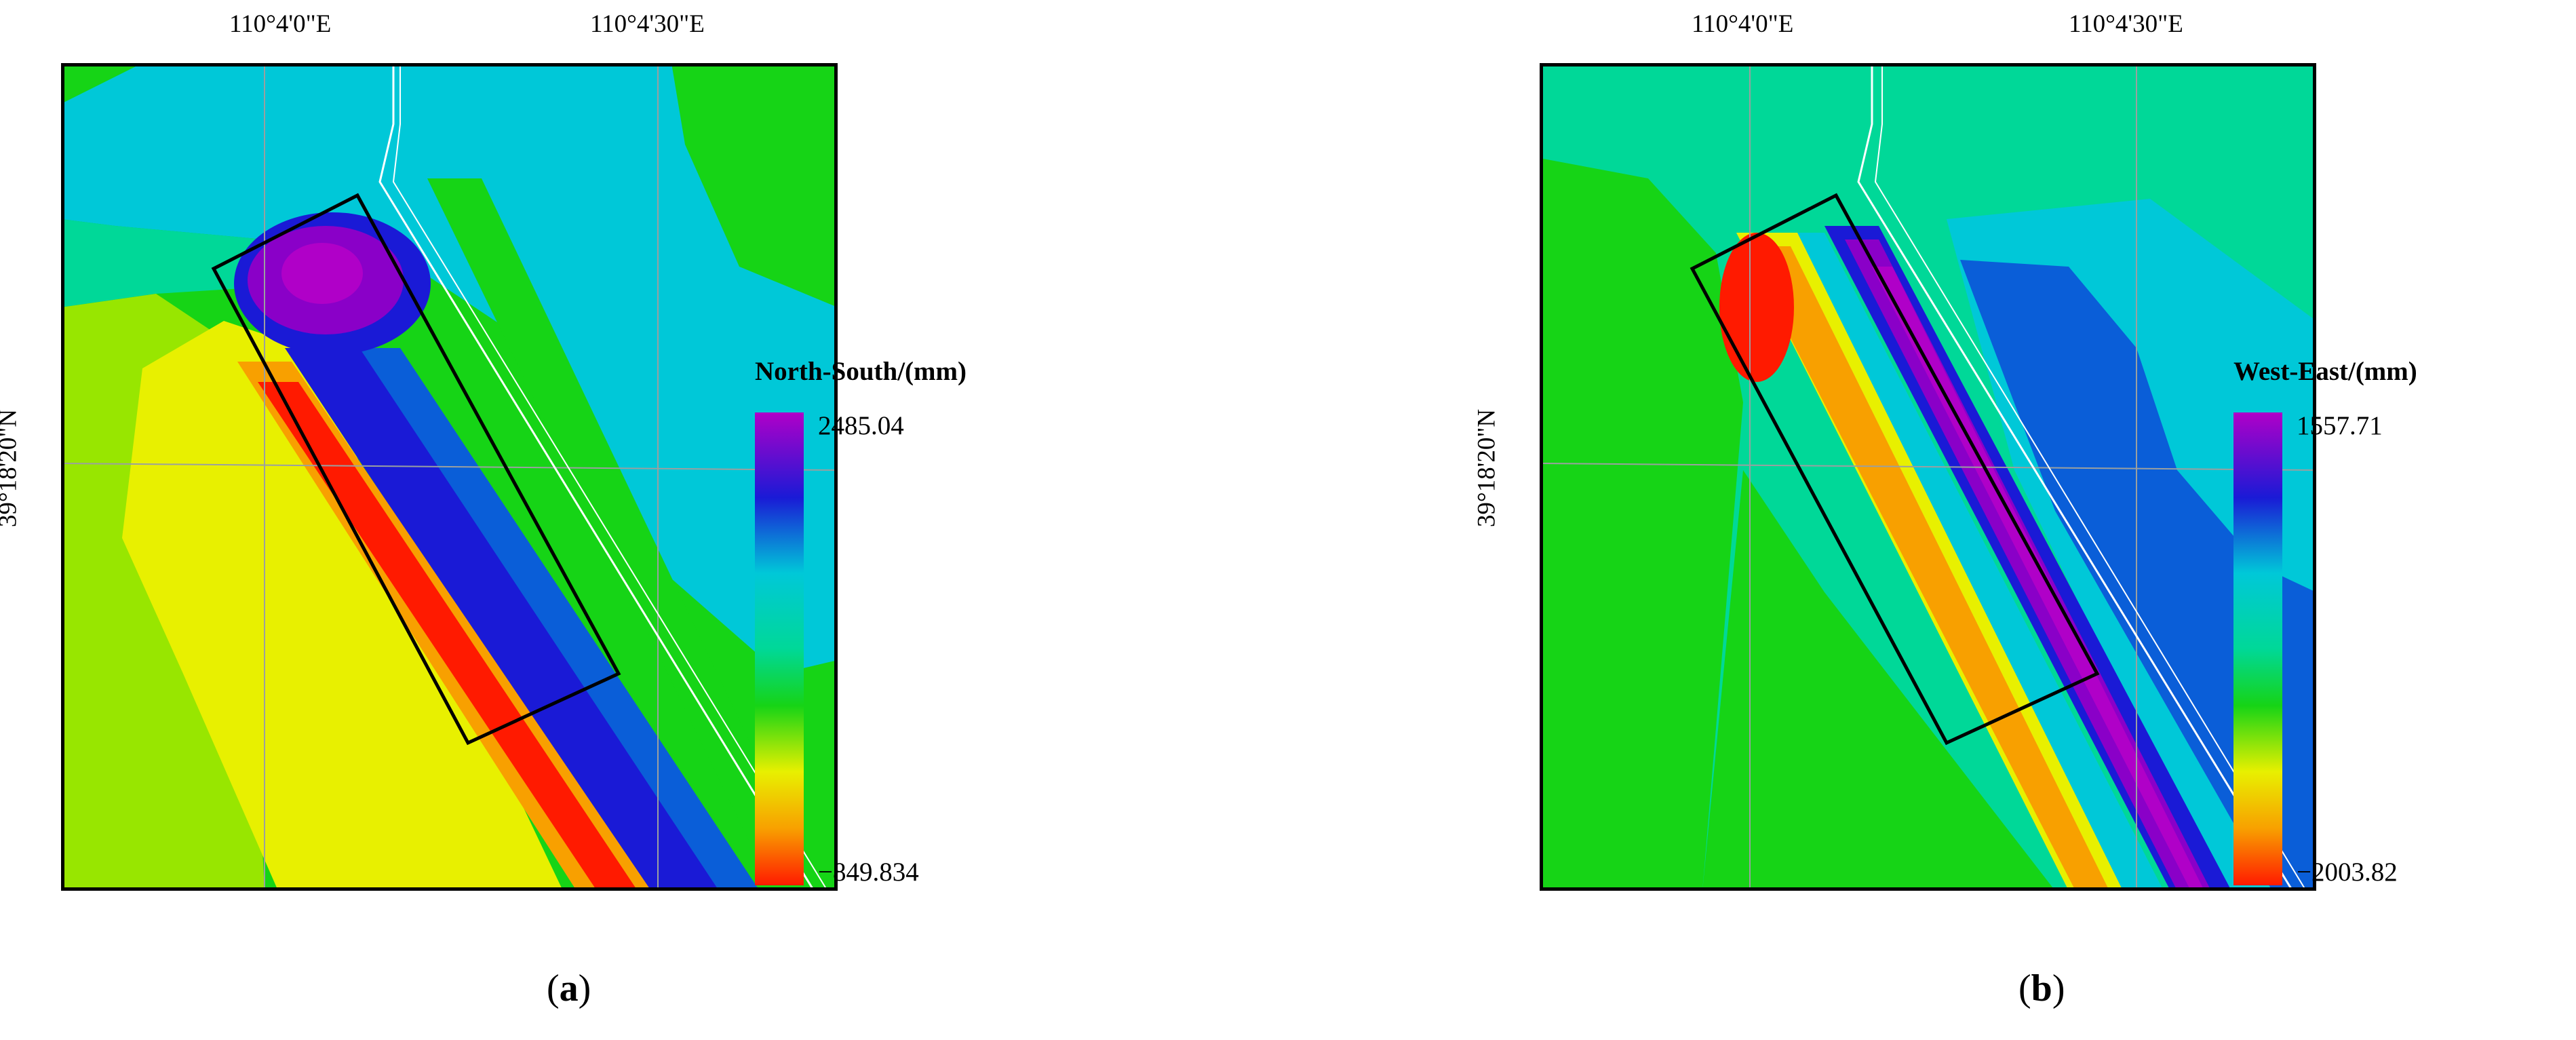 The width and height of the screenshot is (2576, 1040). Describe the element at coordinates (2325, 371) in the screenshot. I see `legend-title: West-East/(mm)` at that location.